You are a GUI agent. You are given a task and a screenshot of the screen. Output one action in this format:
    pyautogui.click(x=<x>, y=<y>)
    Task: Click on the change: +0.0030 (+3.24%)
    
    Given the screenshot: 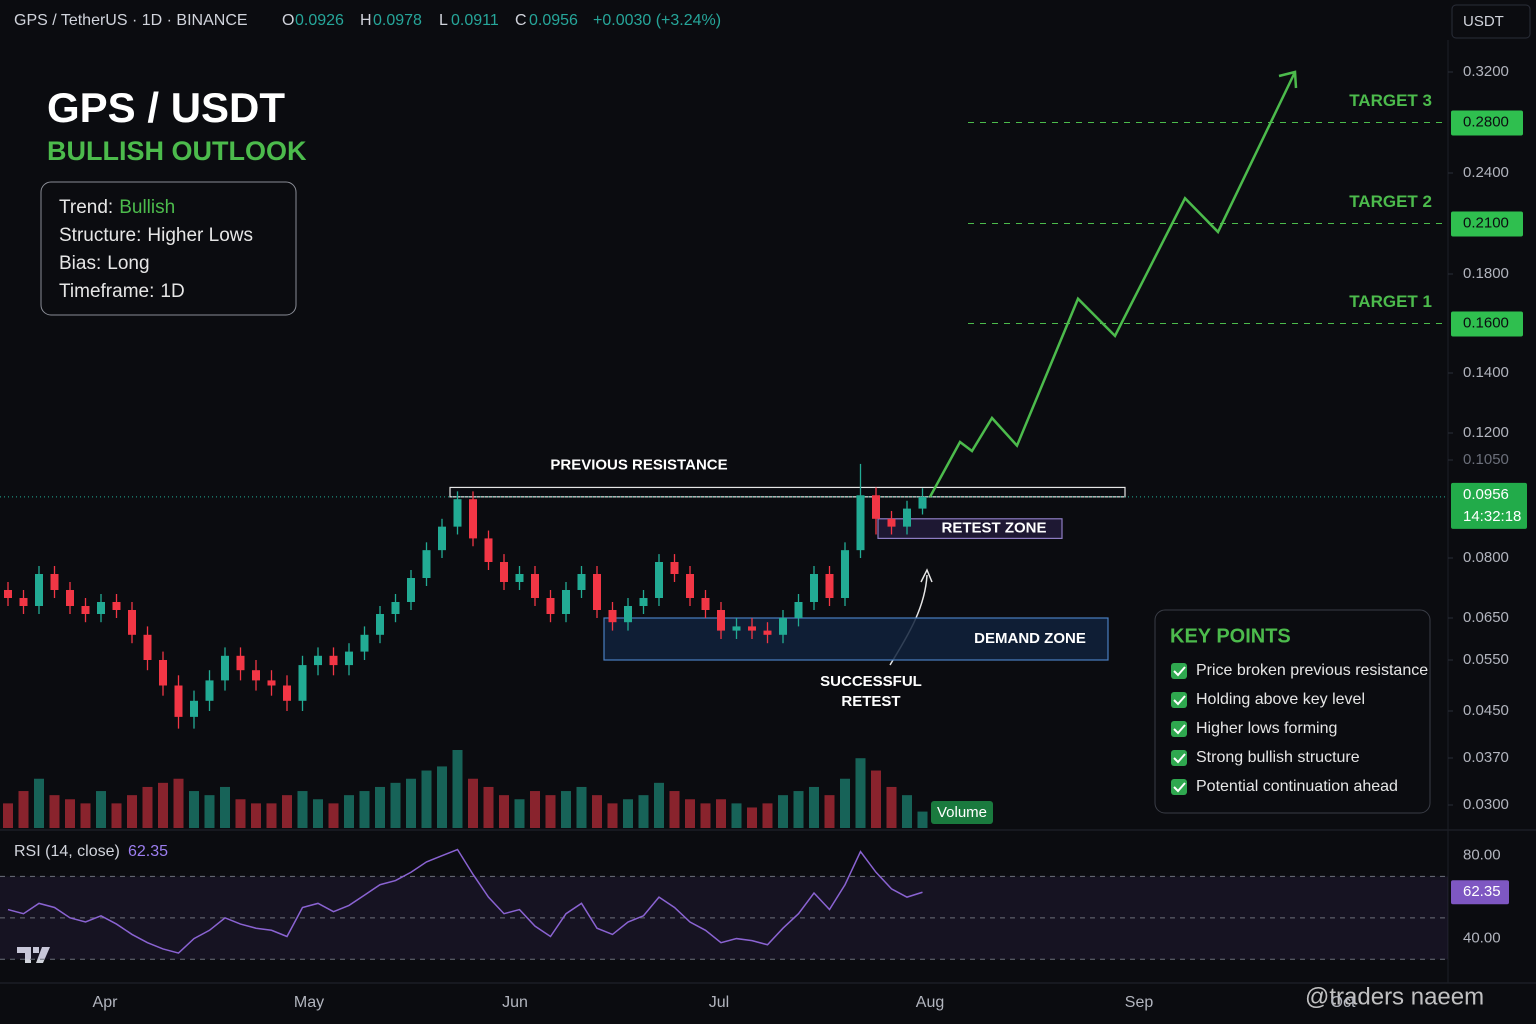 What is the action you would take?
    pyautogui.click(x=657, y=20)
    